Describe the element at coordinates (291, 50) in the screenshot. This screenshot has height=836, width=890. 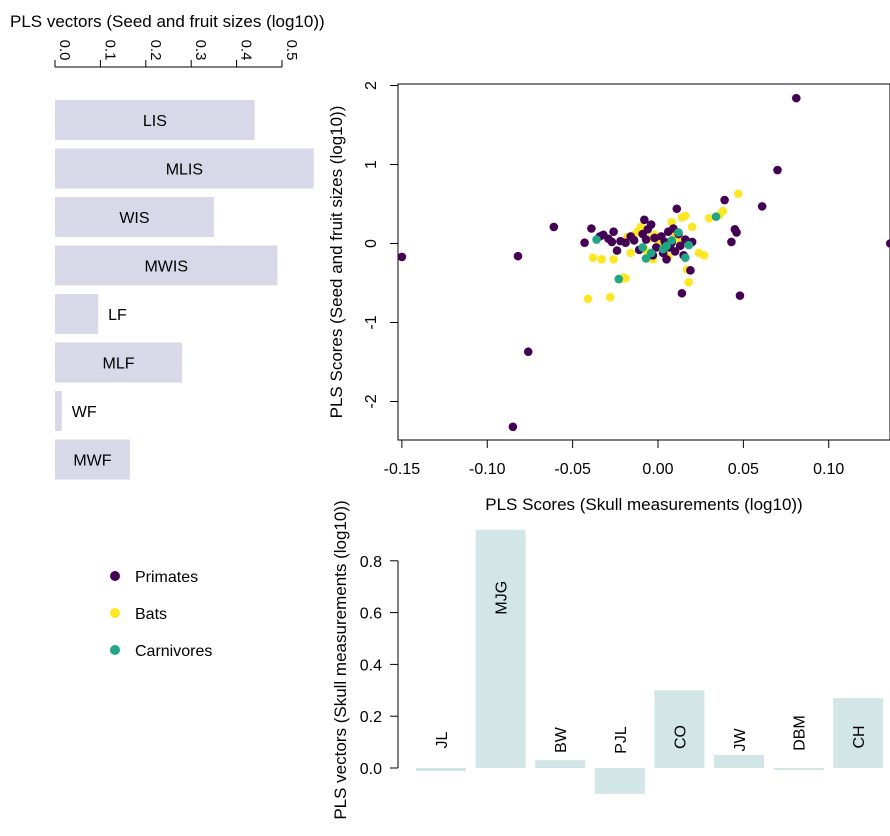
I see `seed-vector-tick-label: 0.5` at that location.